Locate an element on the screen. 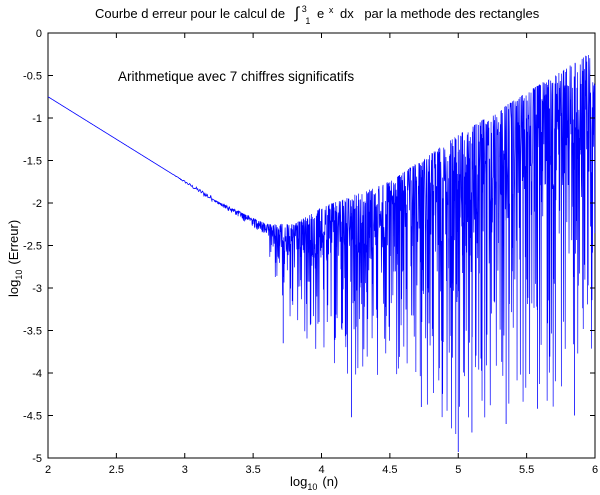  x-tick-label: 3.5 is located at coordinates (252, 470).